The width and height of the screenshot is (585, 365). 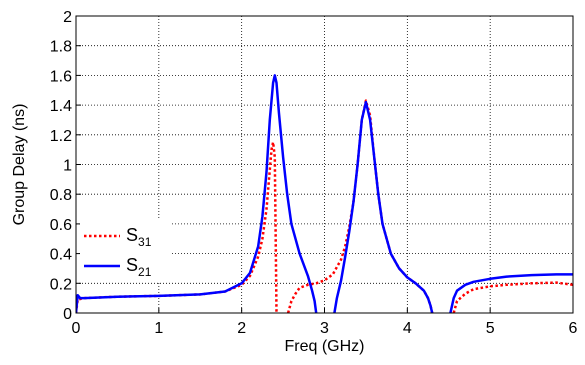 What do you see at coordinates (19, 165) in the screenshot?
I see `y-axis-label: Group Delay (ns)` at bounding box center [19, 165].